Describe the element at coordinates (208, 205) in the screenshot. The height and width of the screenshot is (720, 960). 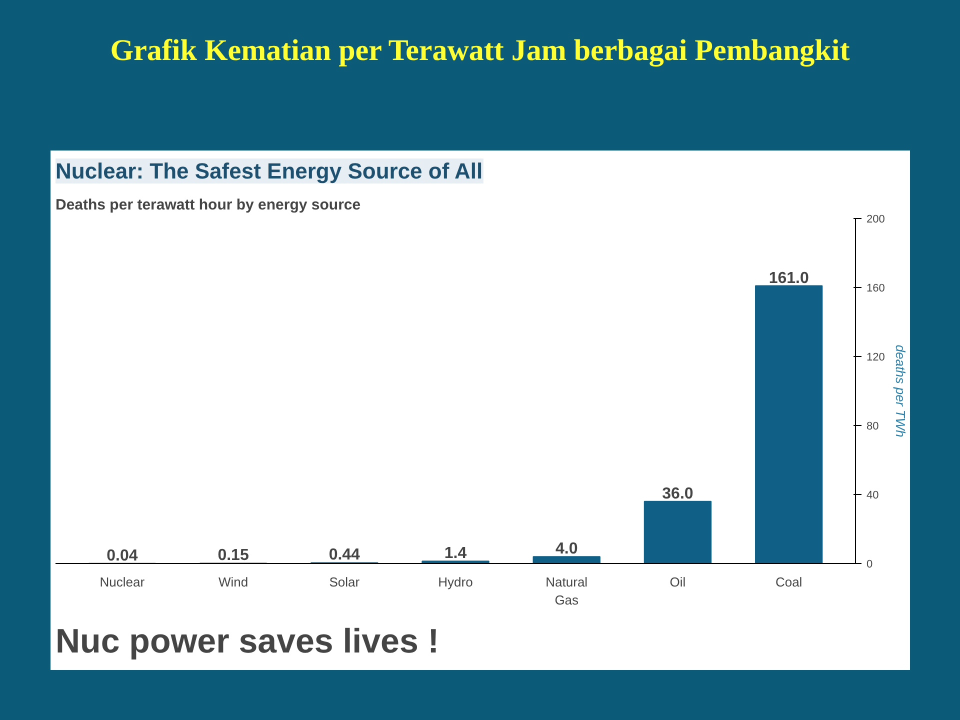
I see `text: Deaths per terawatt hour by energy source` at that location.